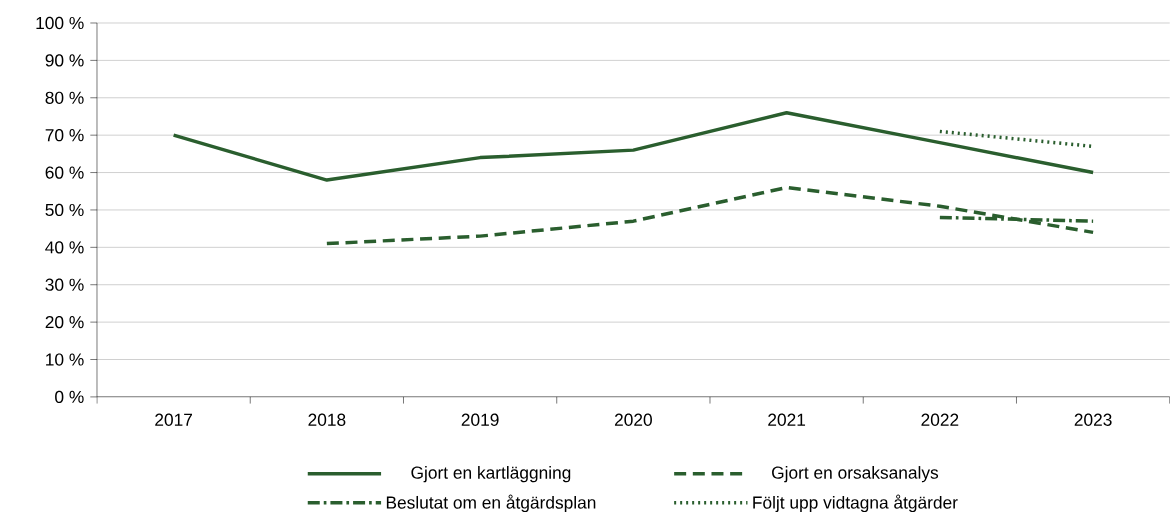 This screenshot has height=519, width=1170. I want to click on legend-label: Följt upp vidtagna åtgärder, so click(855, 503).